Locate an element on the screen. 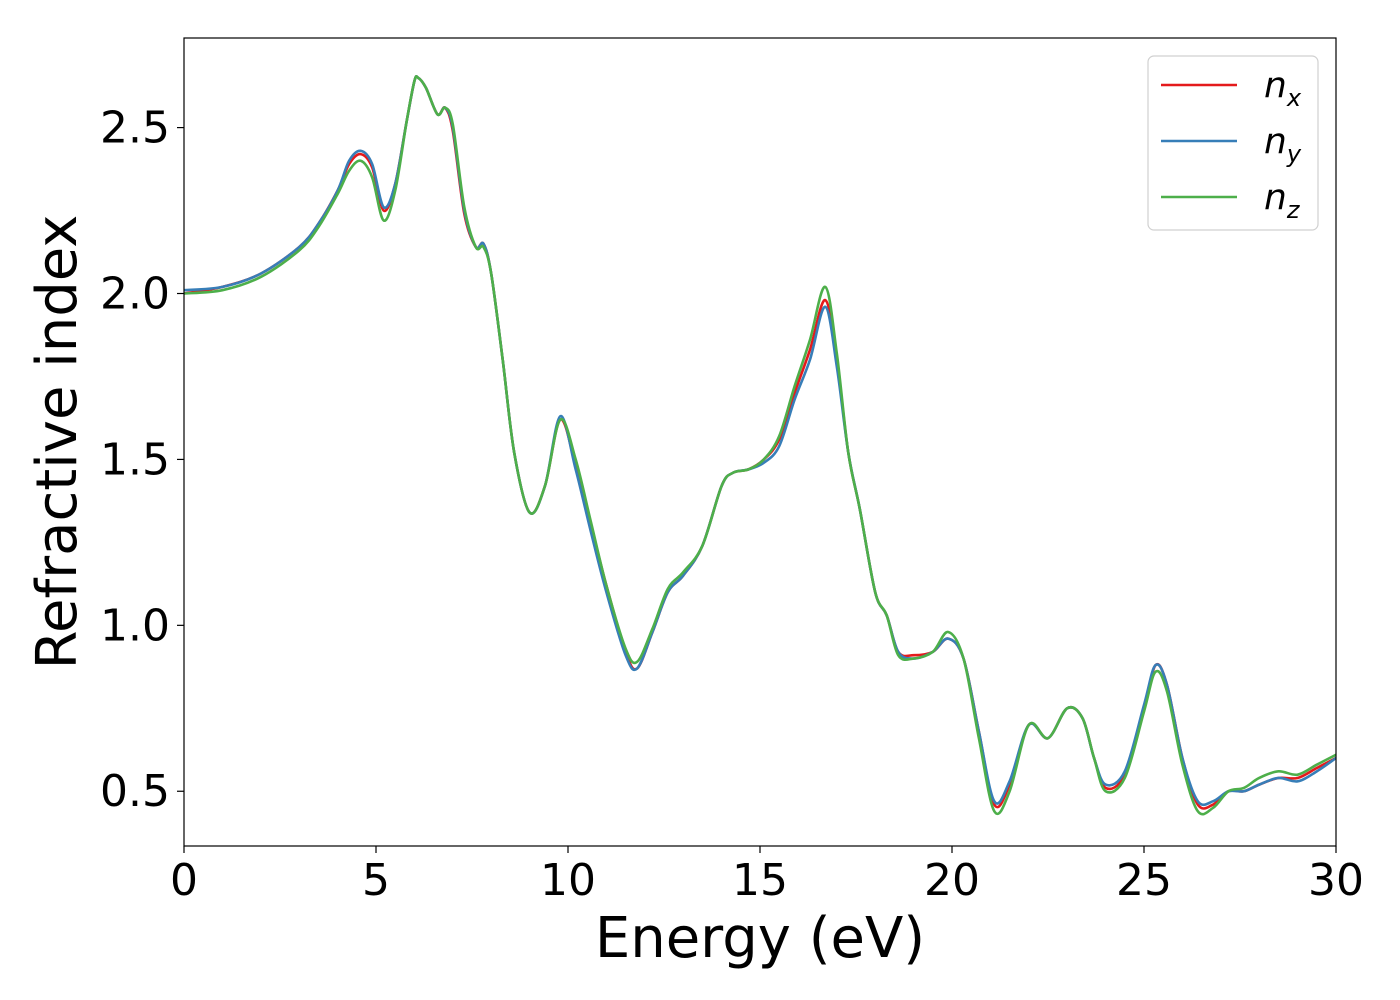 The height and width of the screenshot is (1000, 1400). y-tick-label: 1.5 is located at coordinates (135, 459).